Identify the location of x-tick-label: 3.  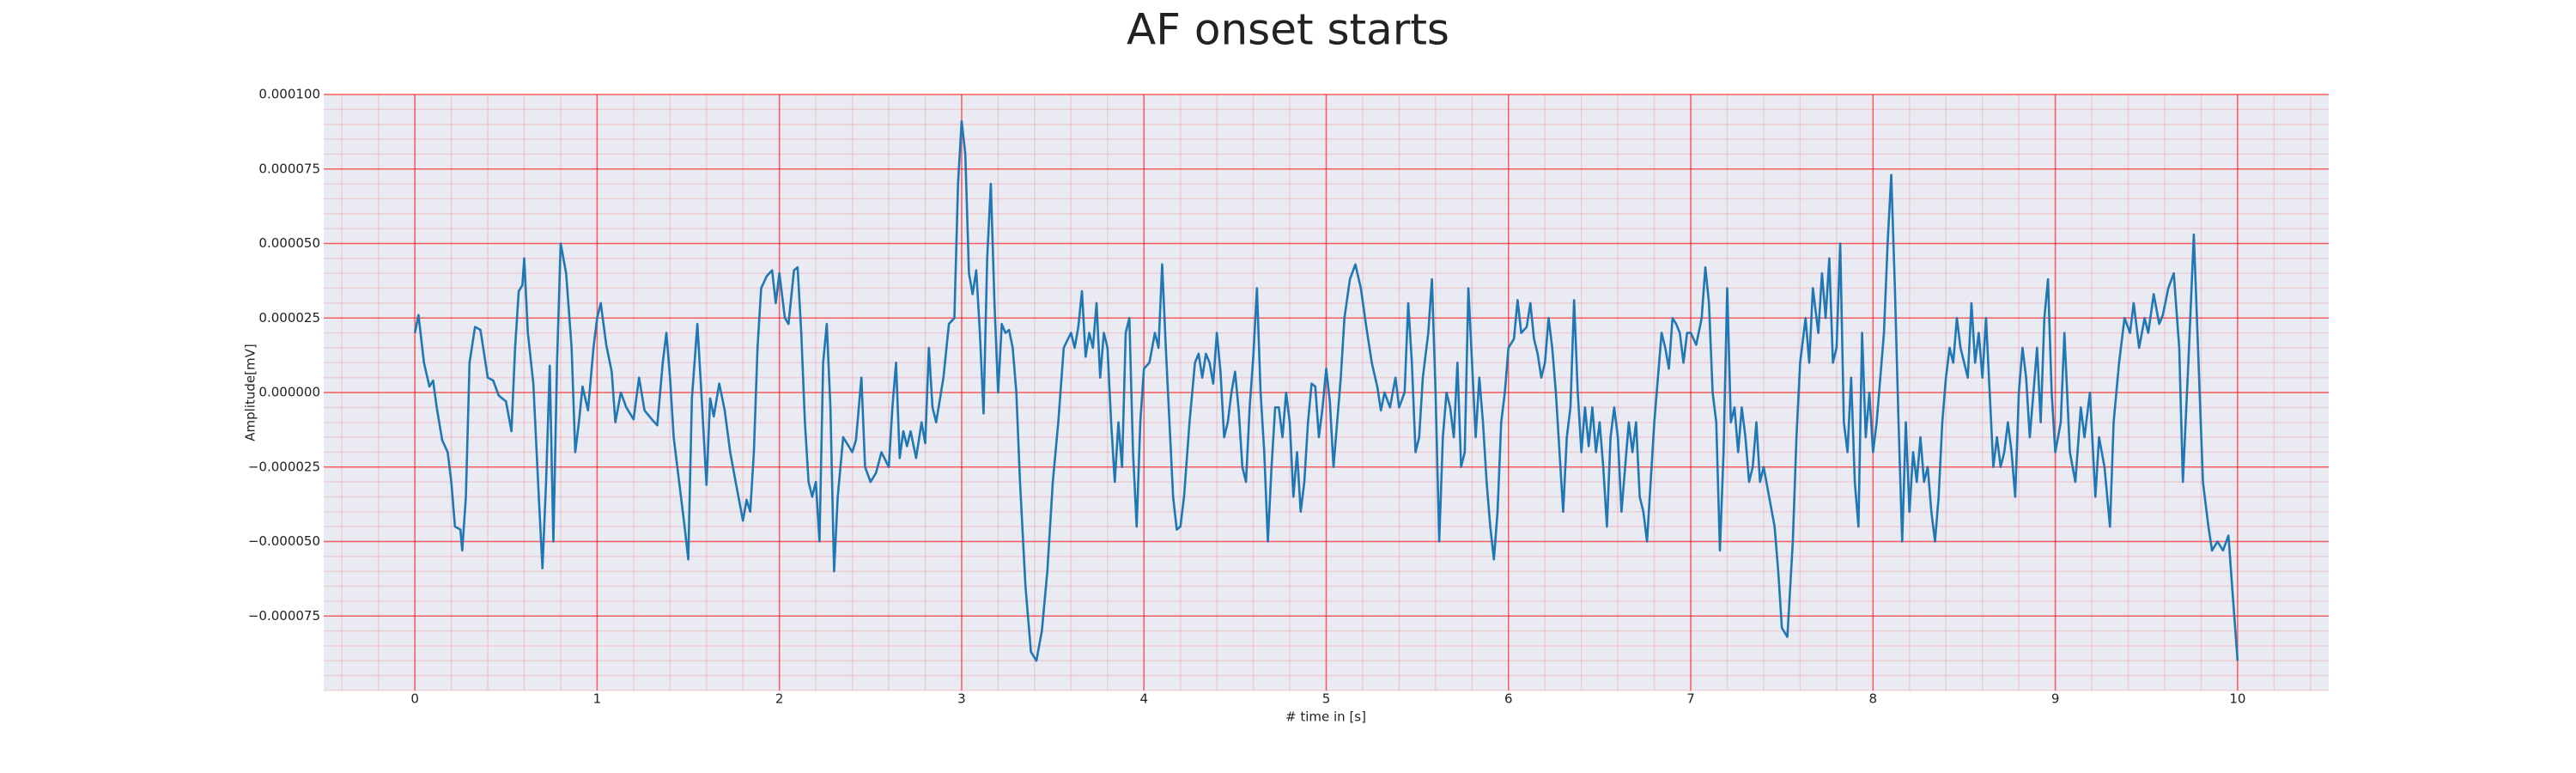
(962, 699).